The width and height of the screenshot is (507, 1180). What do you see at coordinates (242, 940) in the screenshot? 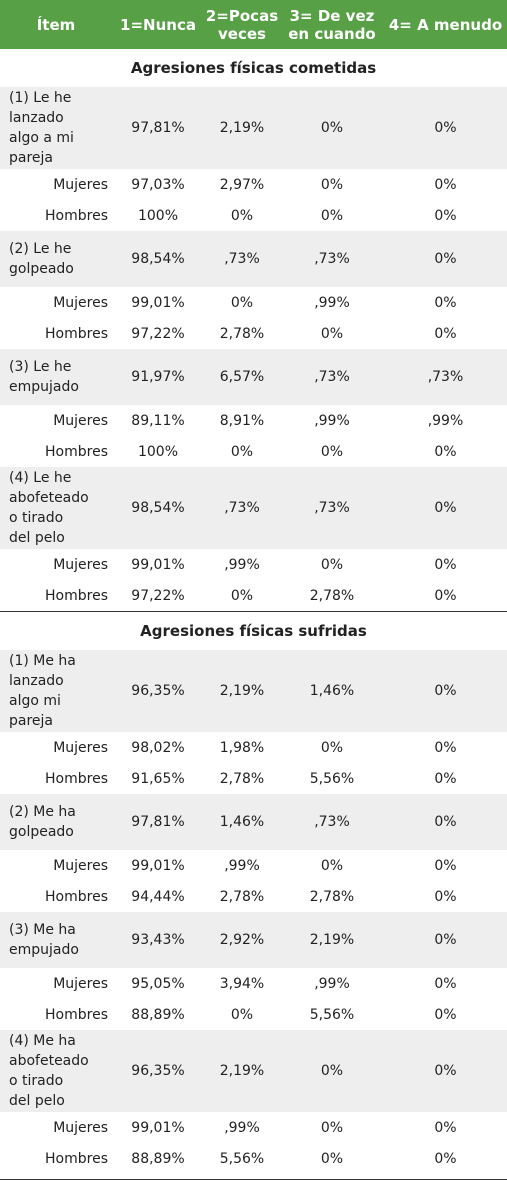
I see `value-cell: 2,92%` at bounding box center [242, 940].